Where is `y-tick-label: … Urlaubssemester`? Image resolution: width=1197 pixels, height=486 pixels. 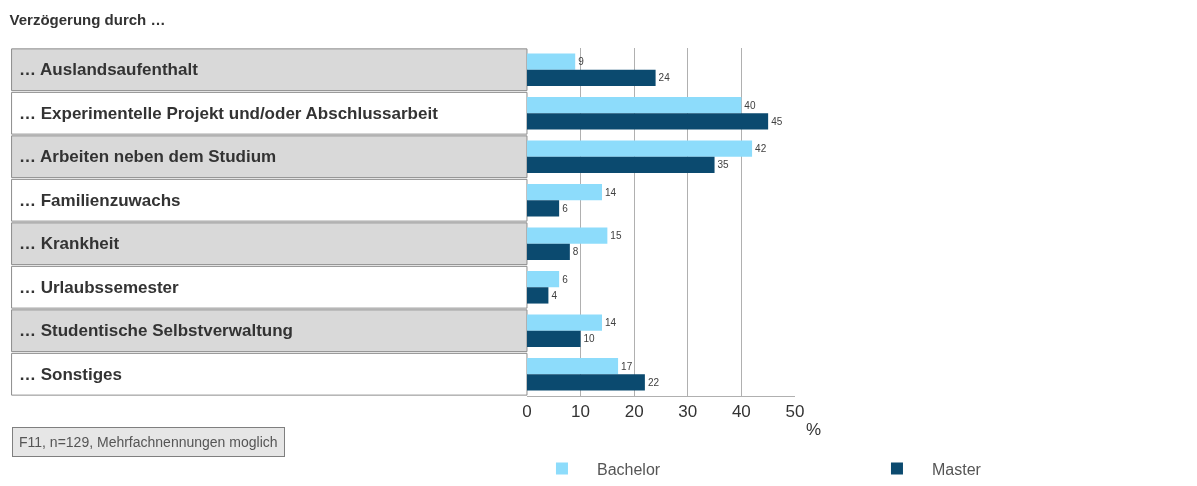 y-tick-label: … Urlaubssemester is located at coordinates (99, 287).